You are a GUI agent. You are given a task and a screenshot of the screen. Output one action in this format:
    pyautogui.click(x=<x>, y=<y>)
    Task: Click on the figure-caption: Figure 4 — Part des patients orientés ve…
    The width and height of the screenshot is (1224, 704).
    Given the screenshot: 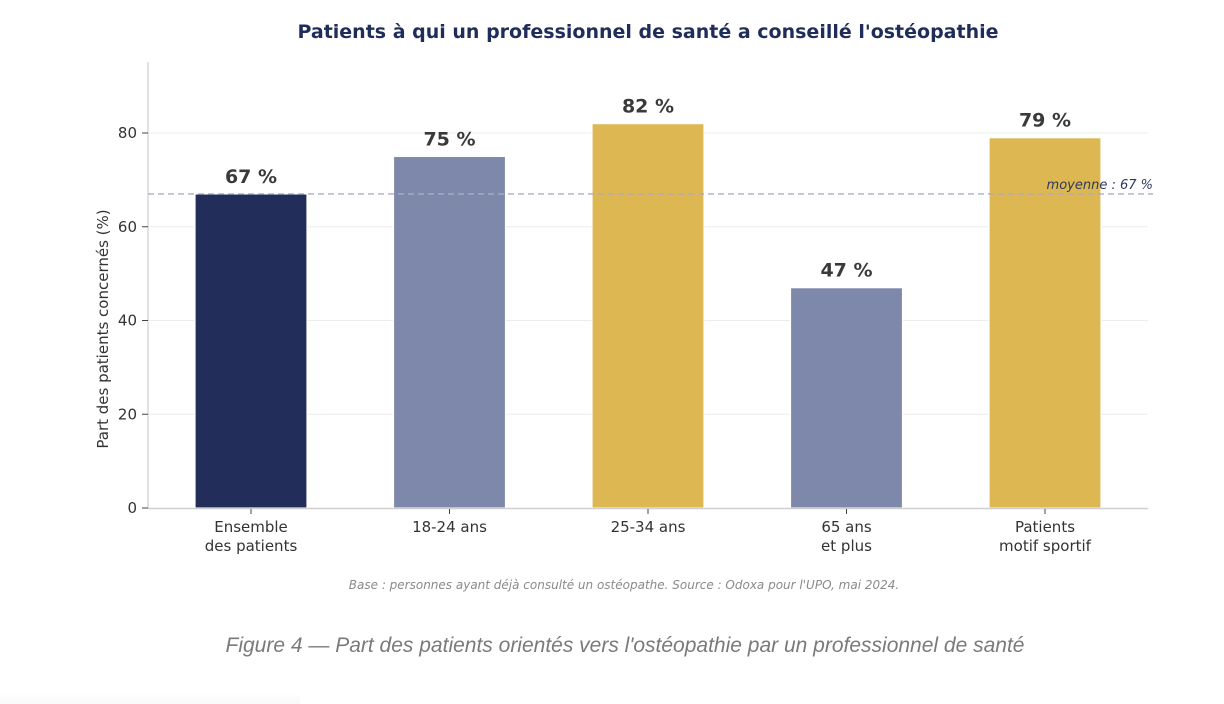 What is the action you would take?
    pyautogui.click(x=625, y=645)
    